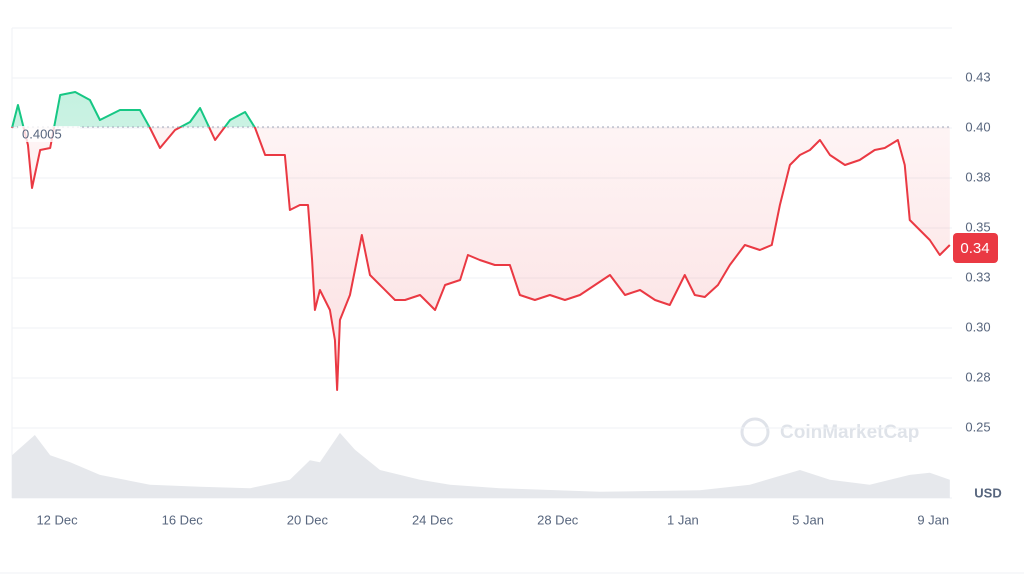 The image size is (1024, 575). What do you see at coordinates (42, 133) in the screenshot?
I see `baseline-label: 0.4005` at bounding box center [42, 133].